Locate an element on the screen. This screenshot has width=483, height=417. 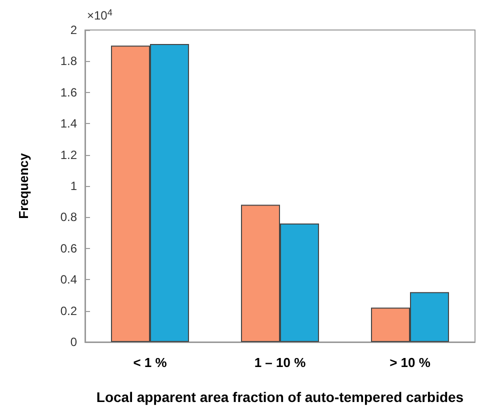
y-axis-title: Frequency is located at coordinates (23, 185).